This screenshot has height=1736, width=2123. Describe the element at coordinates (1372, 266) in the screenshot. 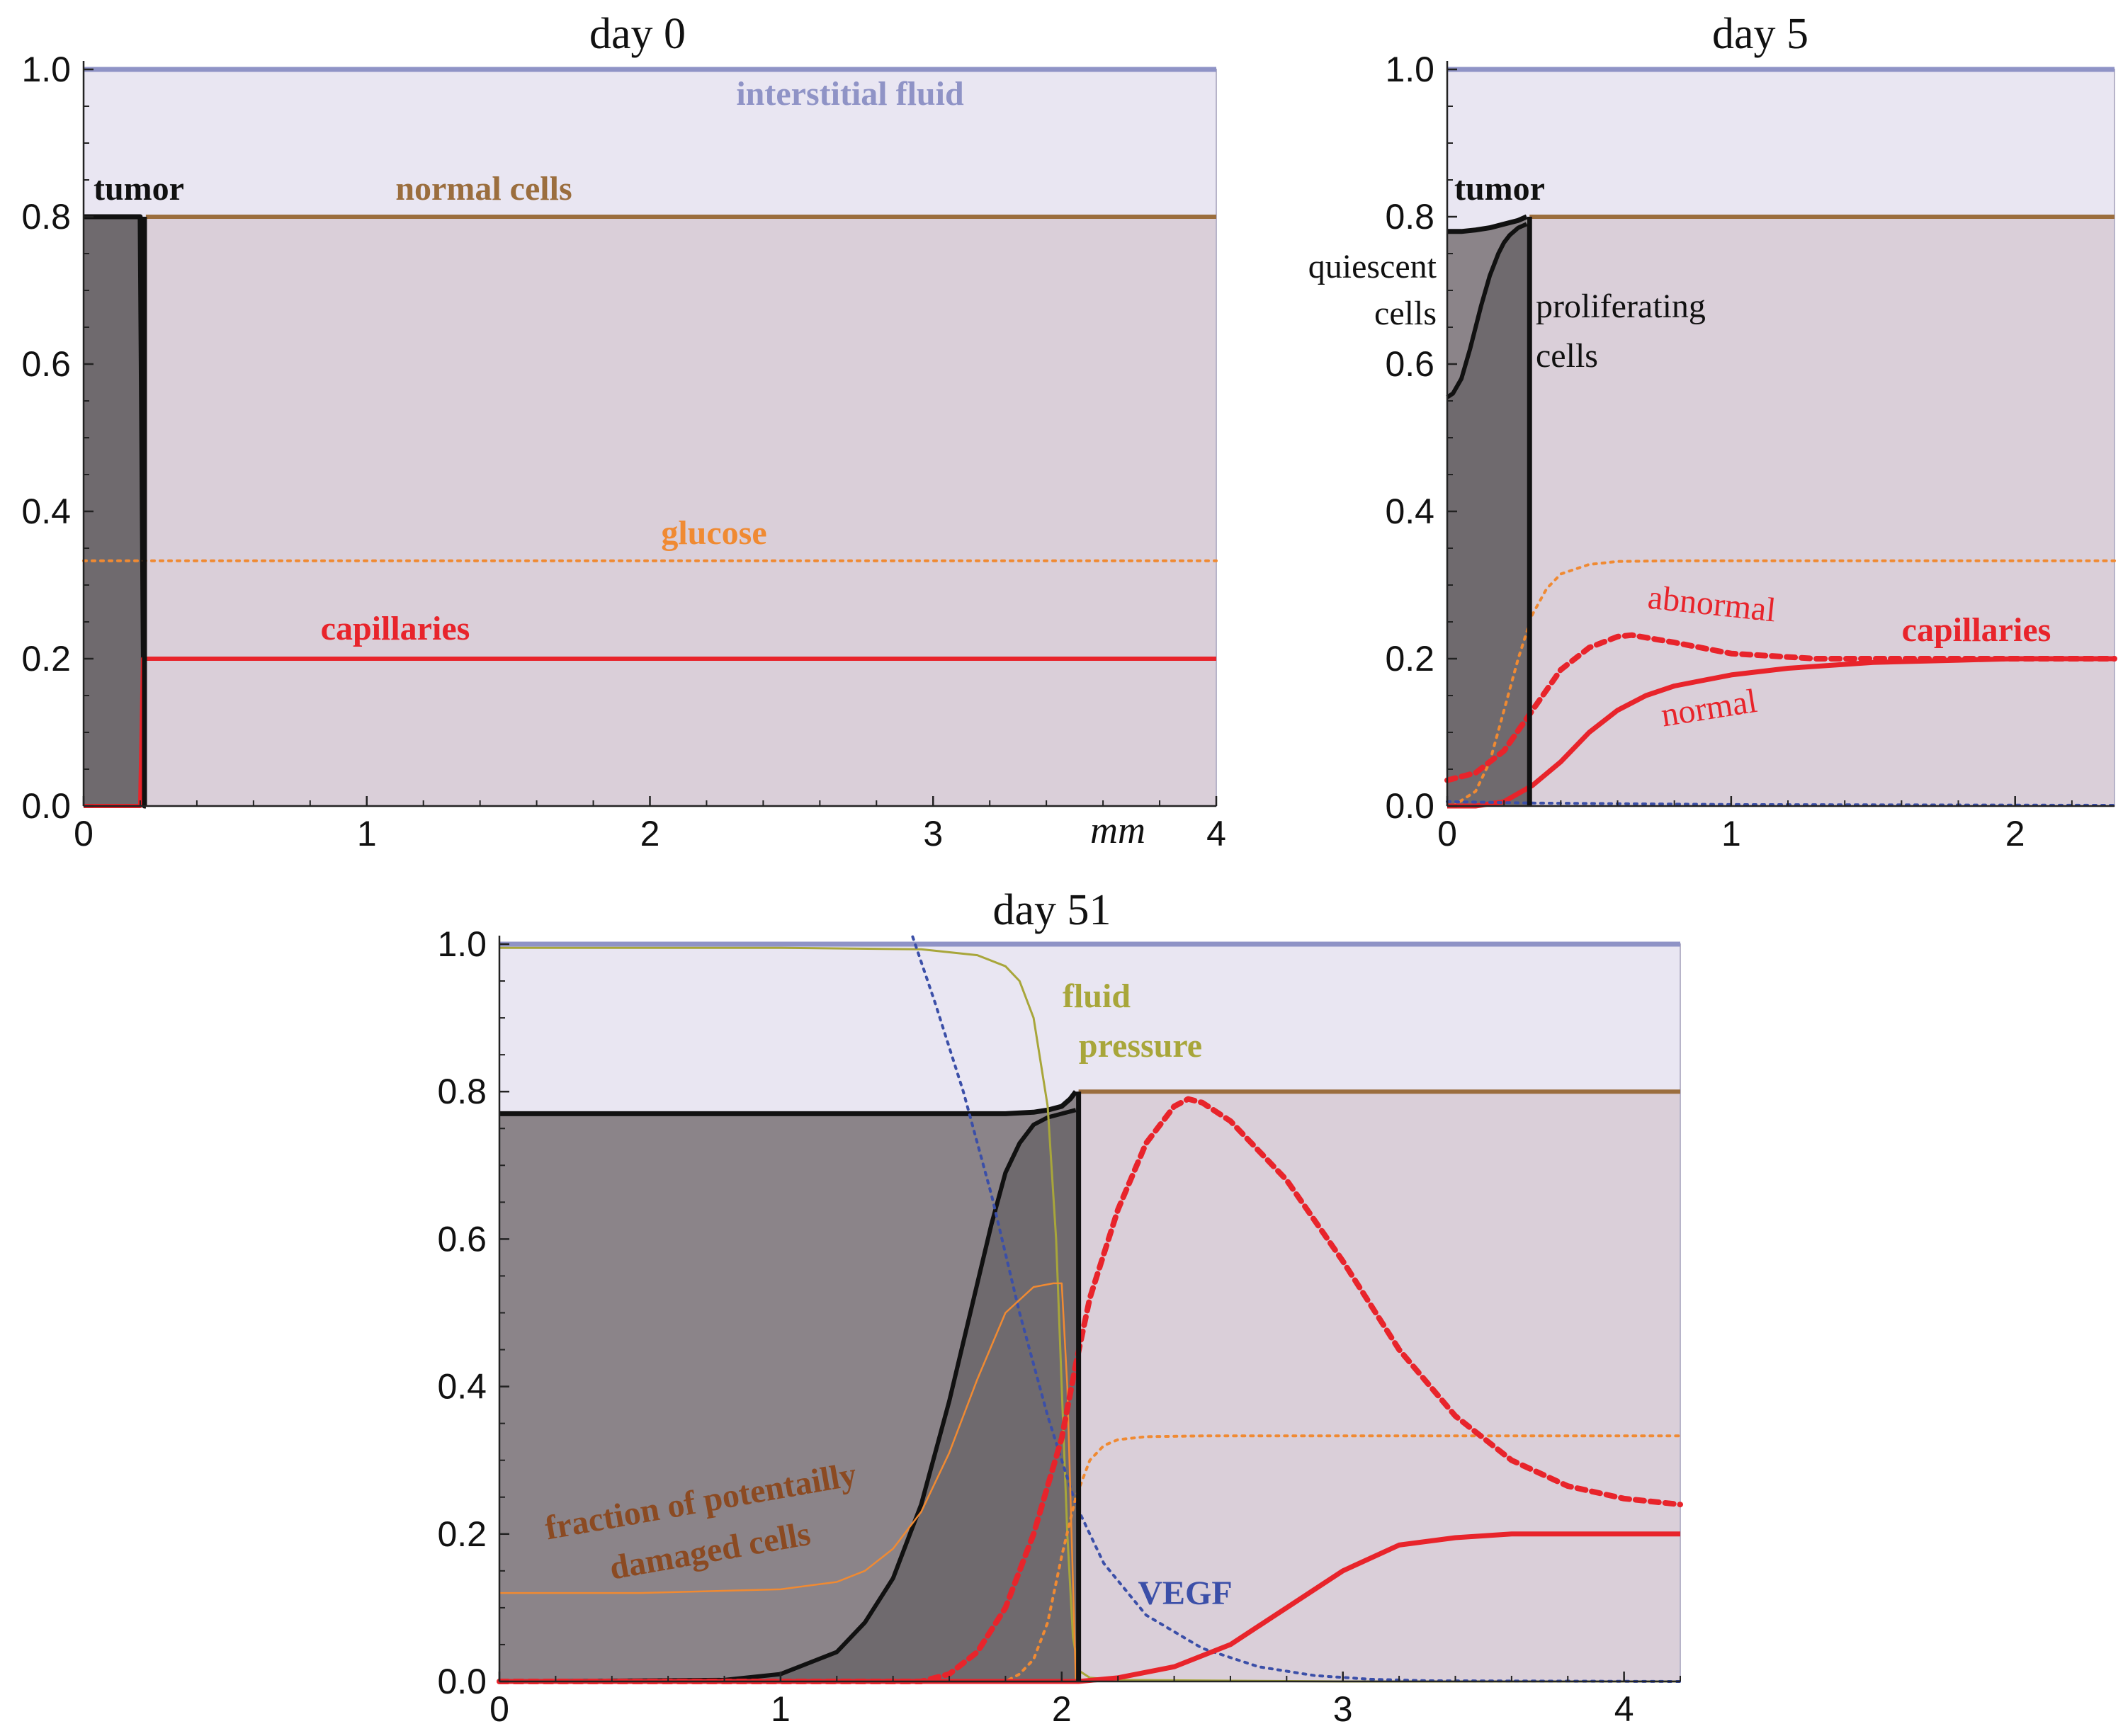

I see `day5-label-quiescent-1: quiescent` at that location.